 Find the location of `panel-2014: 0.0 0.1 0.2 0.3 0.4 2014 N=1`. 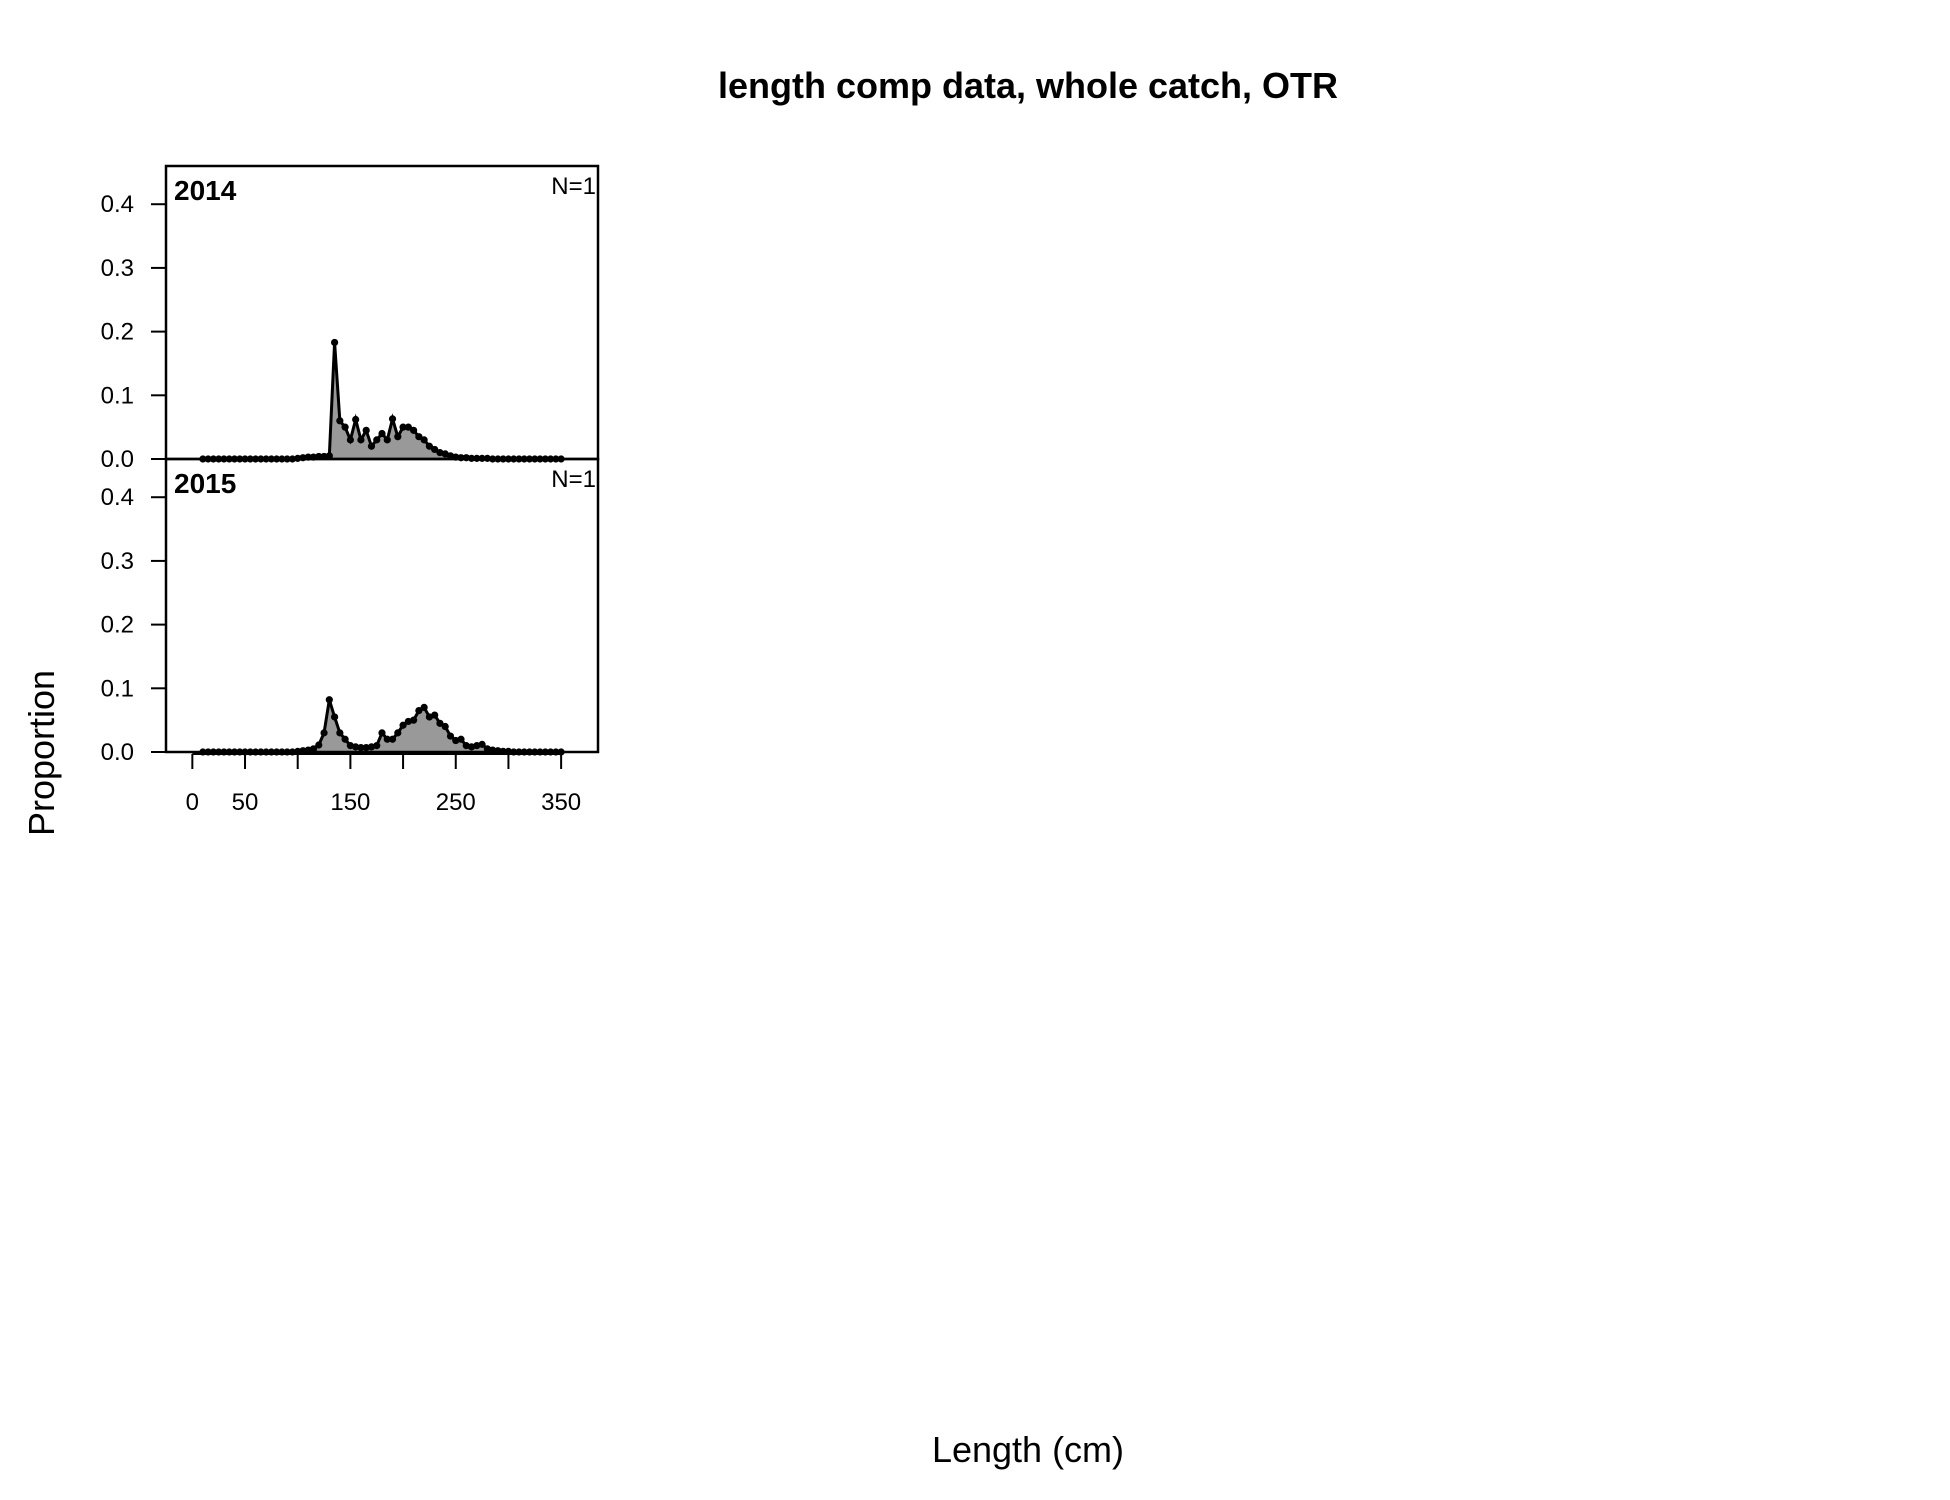

panel-2014: 0.0 0.1 0.2 0.3 0.4 2014 N=1 is located at coordinates (350, 318).